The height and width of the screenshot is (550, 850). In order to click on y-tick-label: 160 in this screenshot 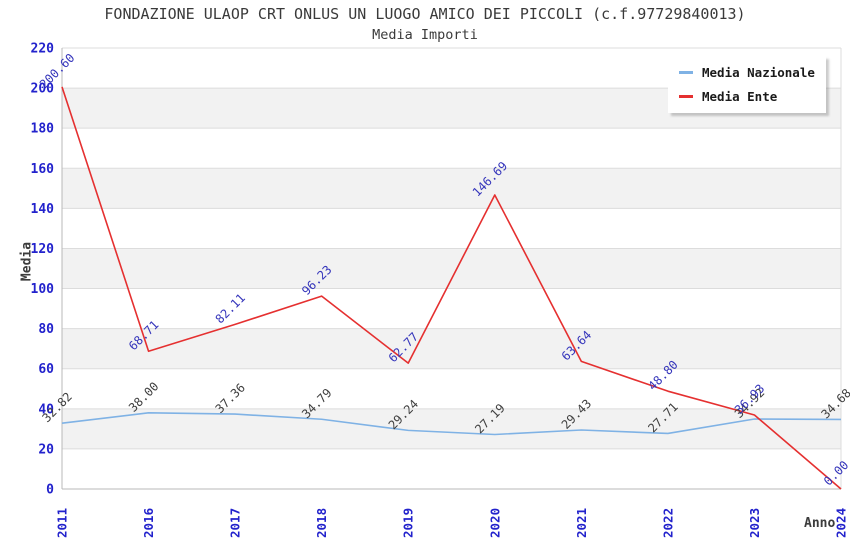, I will do `click(43, 169)`.